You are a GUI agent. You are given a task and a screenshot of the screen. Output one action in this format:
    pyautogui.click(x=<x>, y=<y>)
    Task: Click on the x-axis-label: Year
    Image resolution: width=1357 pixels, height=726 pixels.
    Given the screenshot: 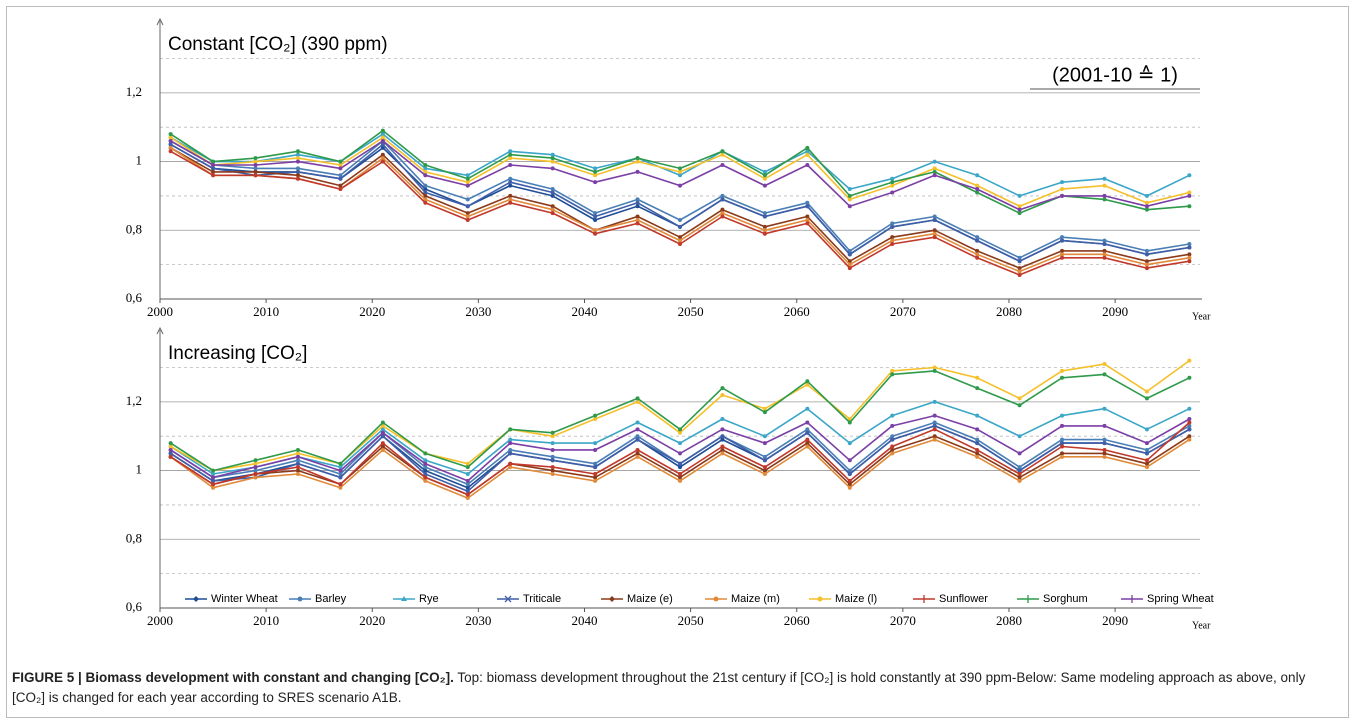 What is the action you would take?
    pyautogui.click(x=1201, y=625)
    